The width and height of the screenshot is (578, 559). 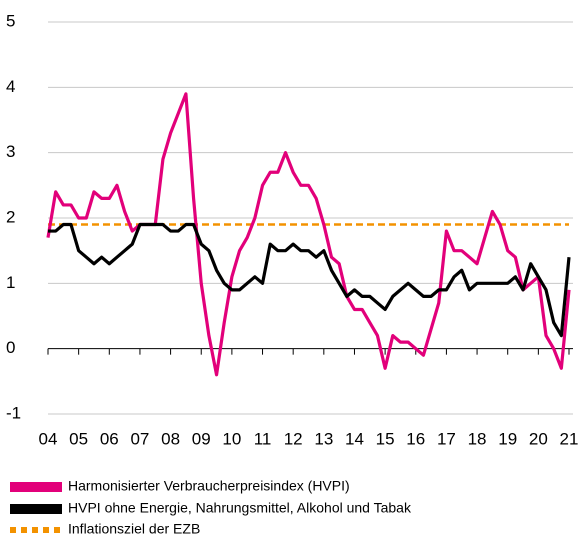 I want to click on y-tick-label: 0, so click(x=10, y=347).